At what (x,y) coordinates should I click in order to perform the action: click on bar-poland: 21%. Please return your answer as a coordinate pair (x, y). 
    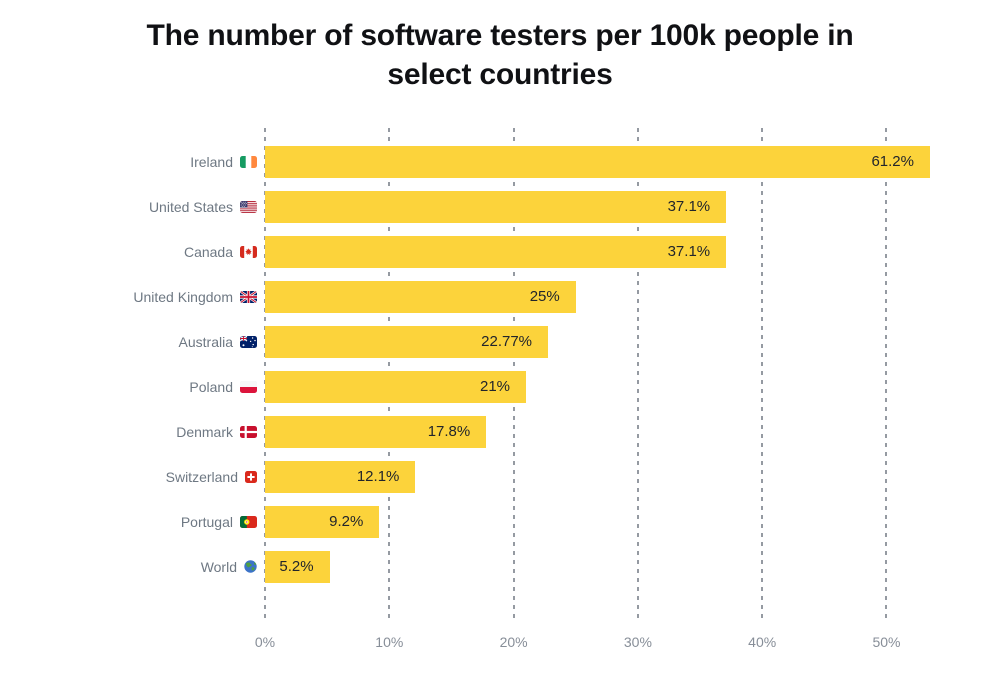
    Looking at the image, I should click on (396, 386).